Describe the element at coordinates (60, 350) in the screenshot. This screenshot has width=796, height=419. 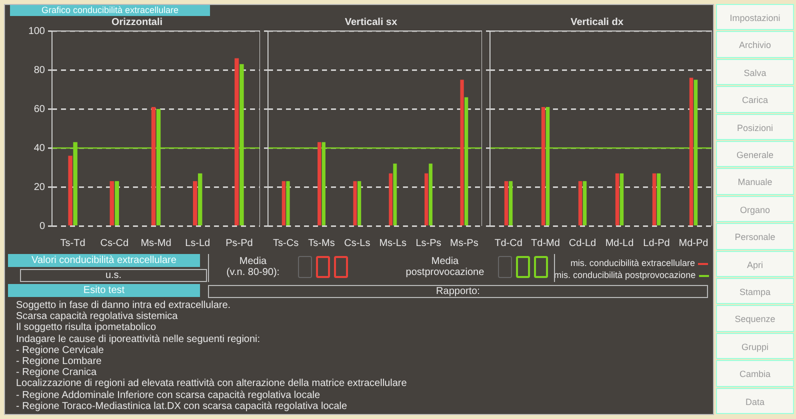
I see `text: - Regione Cervicale` at that location.